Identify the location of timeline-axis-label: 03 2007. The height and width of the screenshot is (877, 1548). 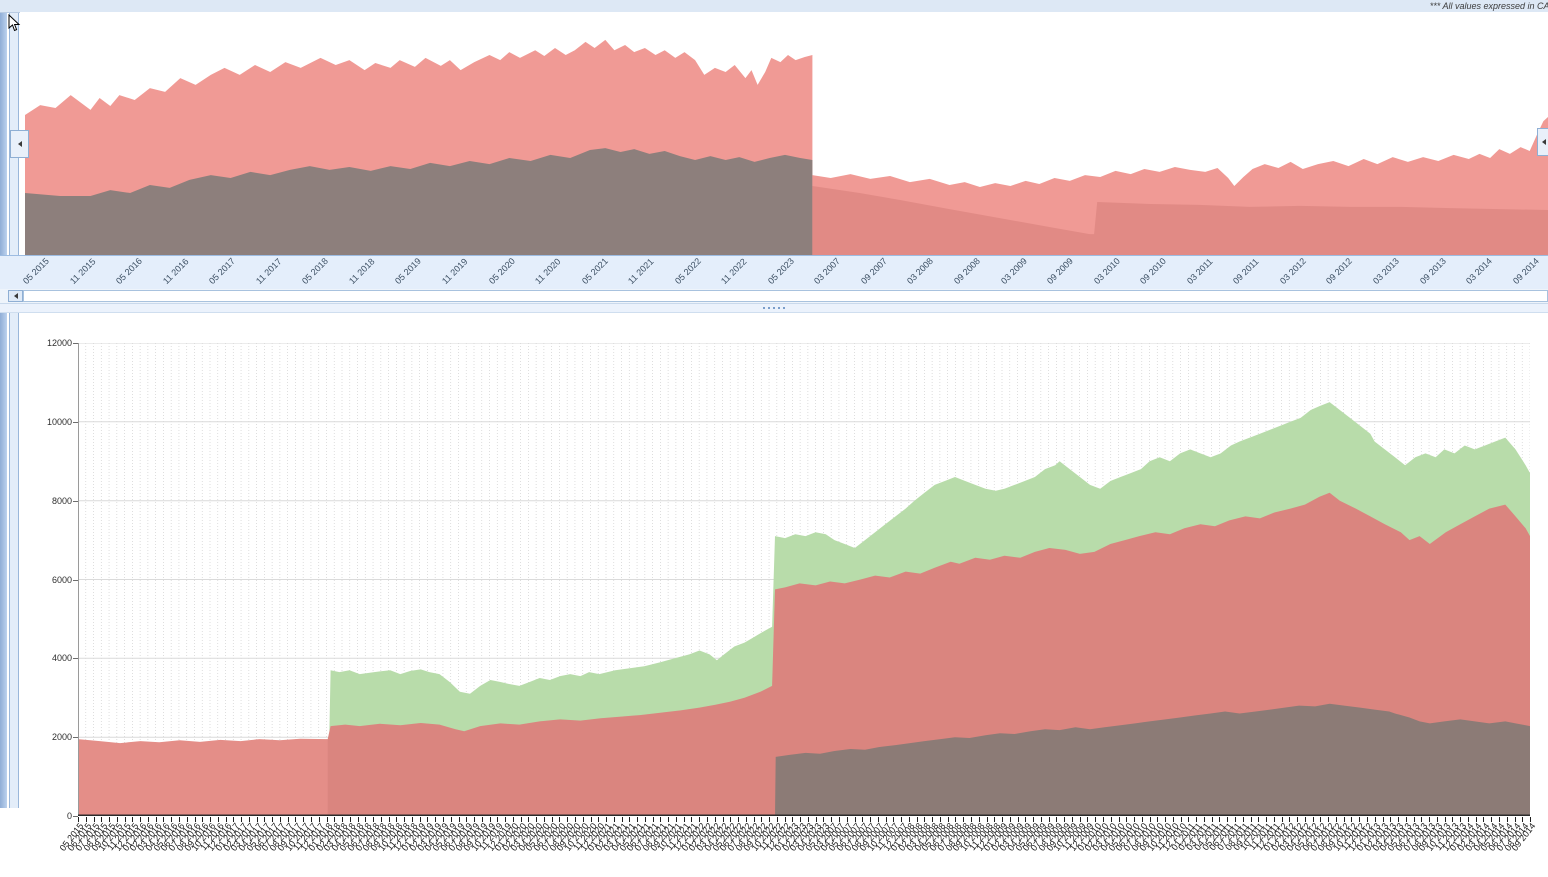
(827, 270).